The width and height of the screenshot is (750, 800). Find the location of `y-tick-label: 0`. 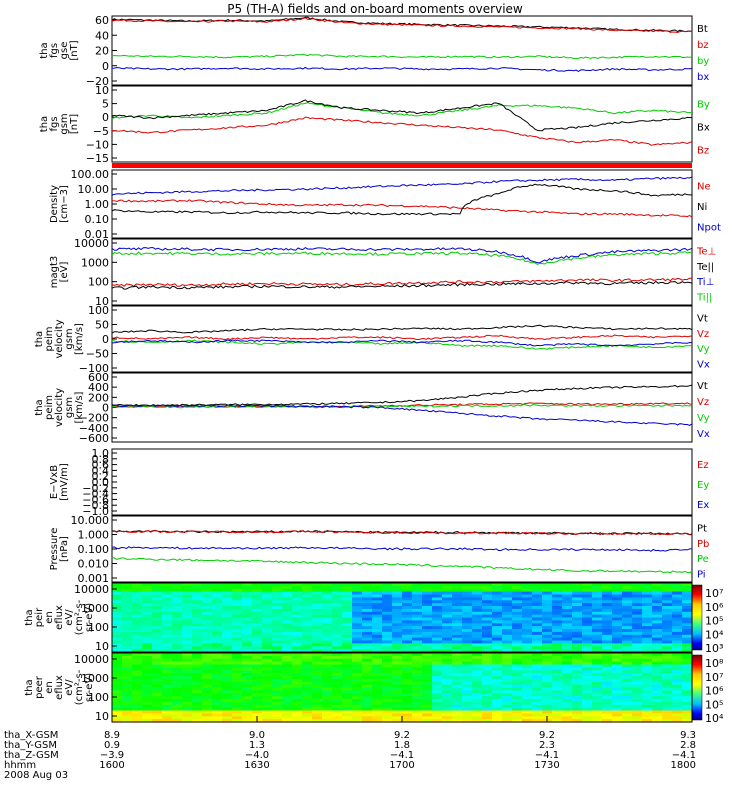

y-tick-label: 0 is located at coordinates (105, 66).